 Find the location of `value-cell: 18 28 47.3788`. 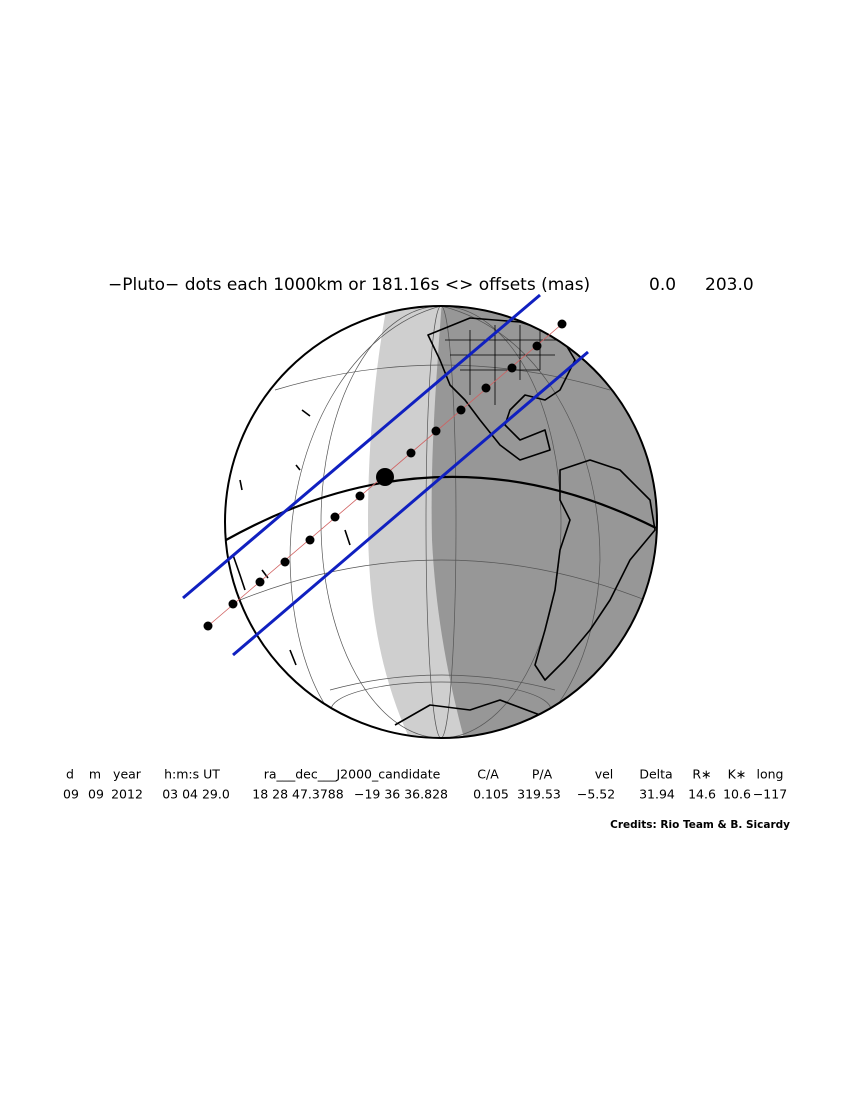

value-cell: 18 28 47.3788 is located at coordinates (297, 794).